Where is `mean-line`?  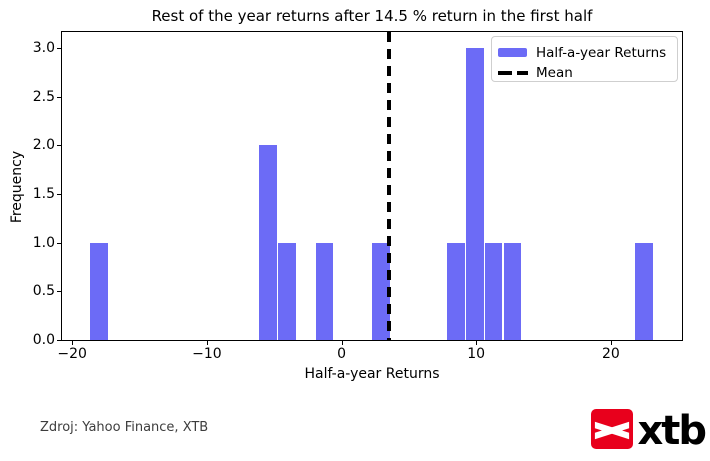 mean-line is located at coordinates (388, 186).